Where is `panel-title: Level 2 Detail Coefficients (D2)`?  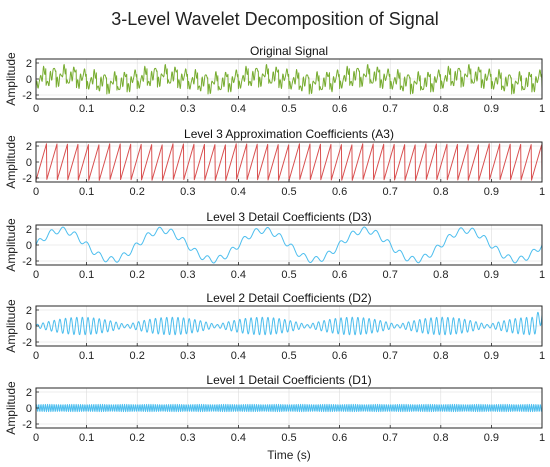 panel-title: Level 2 Detail Coefficients (D2) is located at coordinates (288, 298).